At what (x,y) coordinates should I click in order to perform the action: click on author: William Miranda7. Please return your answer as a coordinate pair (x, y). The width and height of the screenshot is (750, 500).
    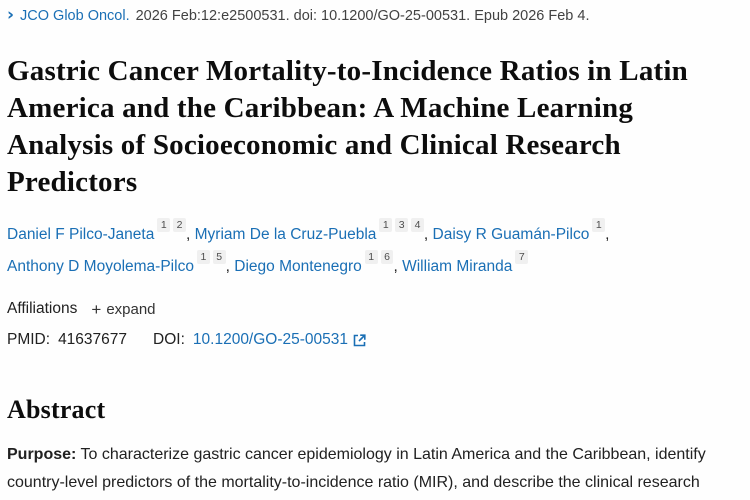
    Looking at the image, I should click on (465, 263).